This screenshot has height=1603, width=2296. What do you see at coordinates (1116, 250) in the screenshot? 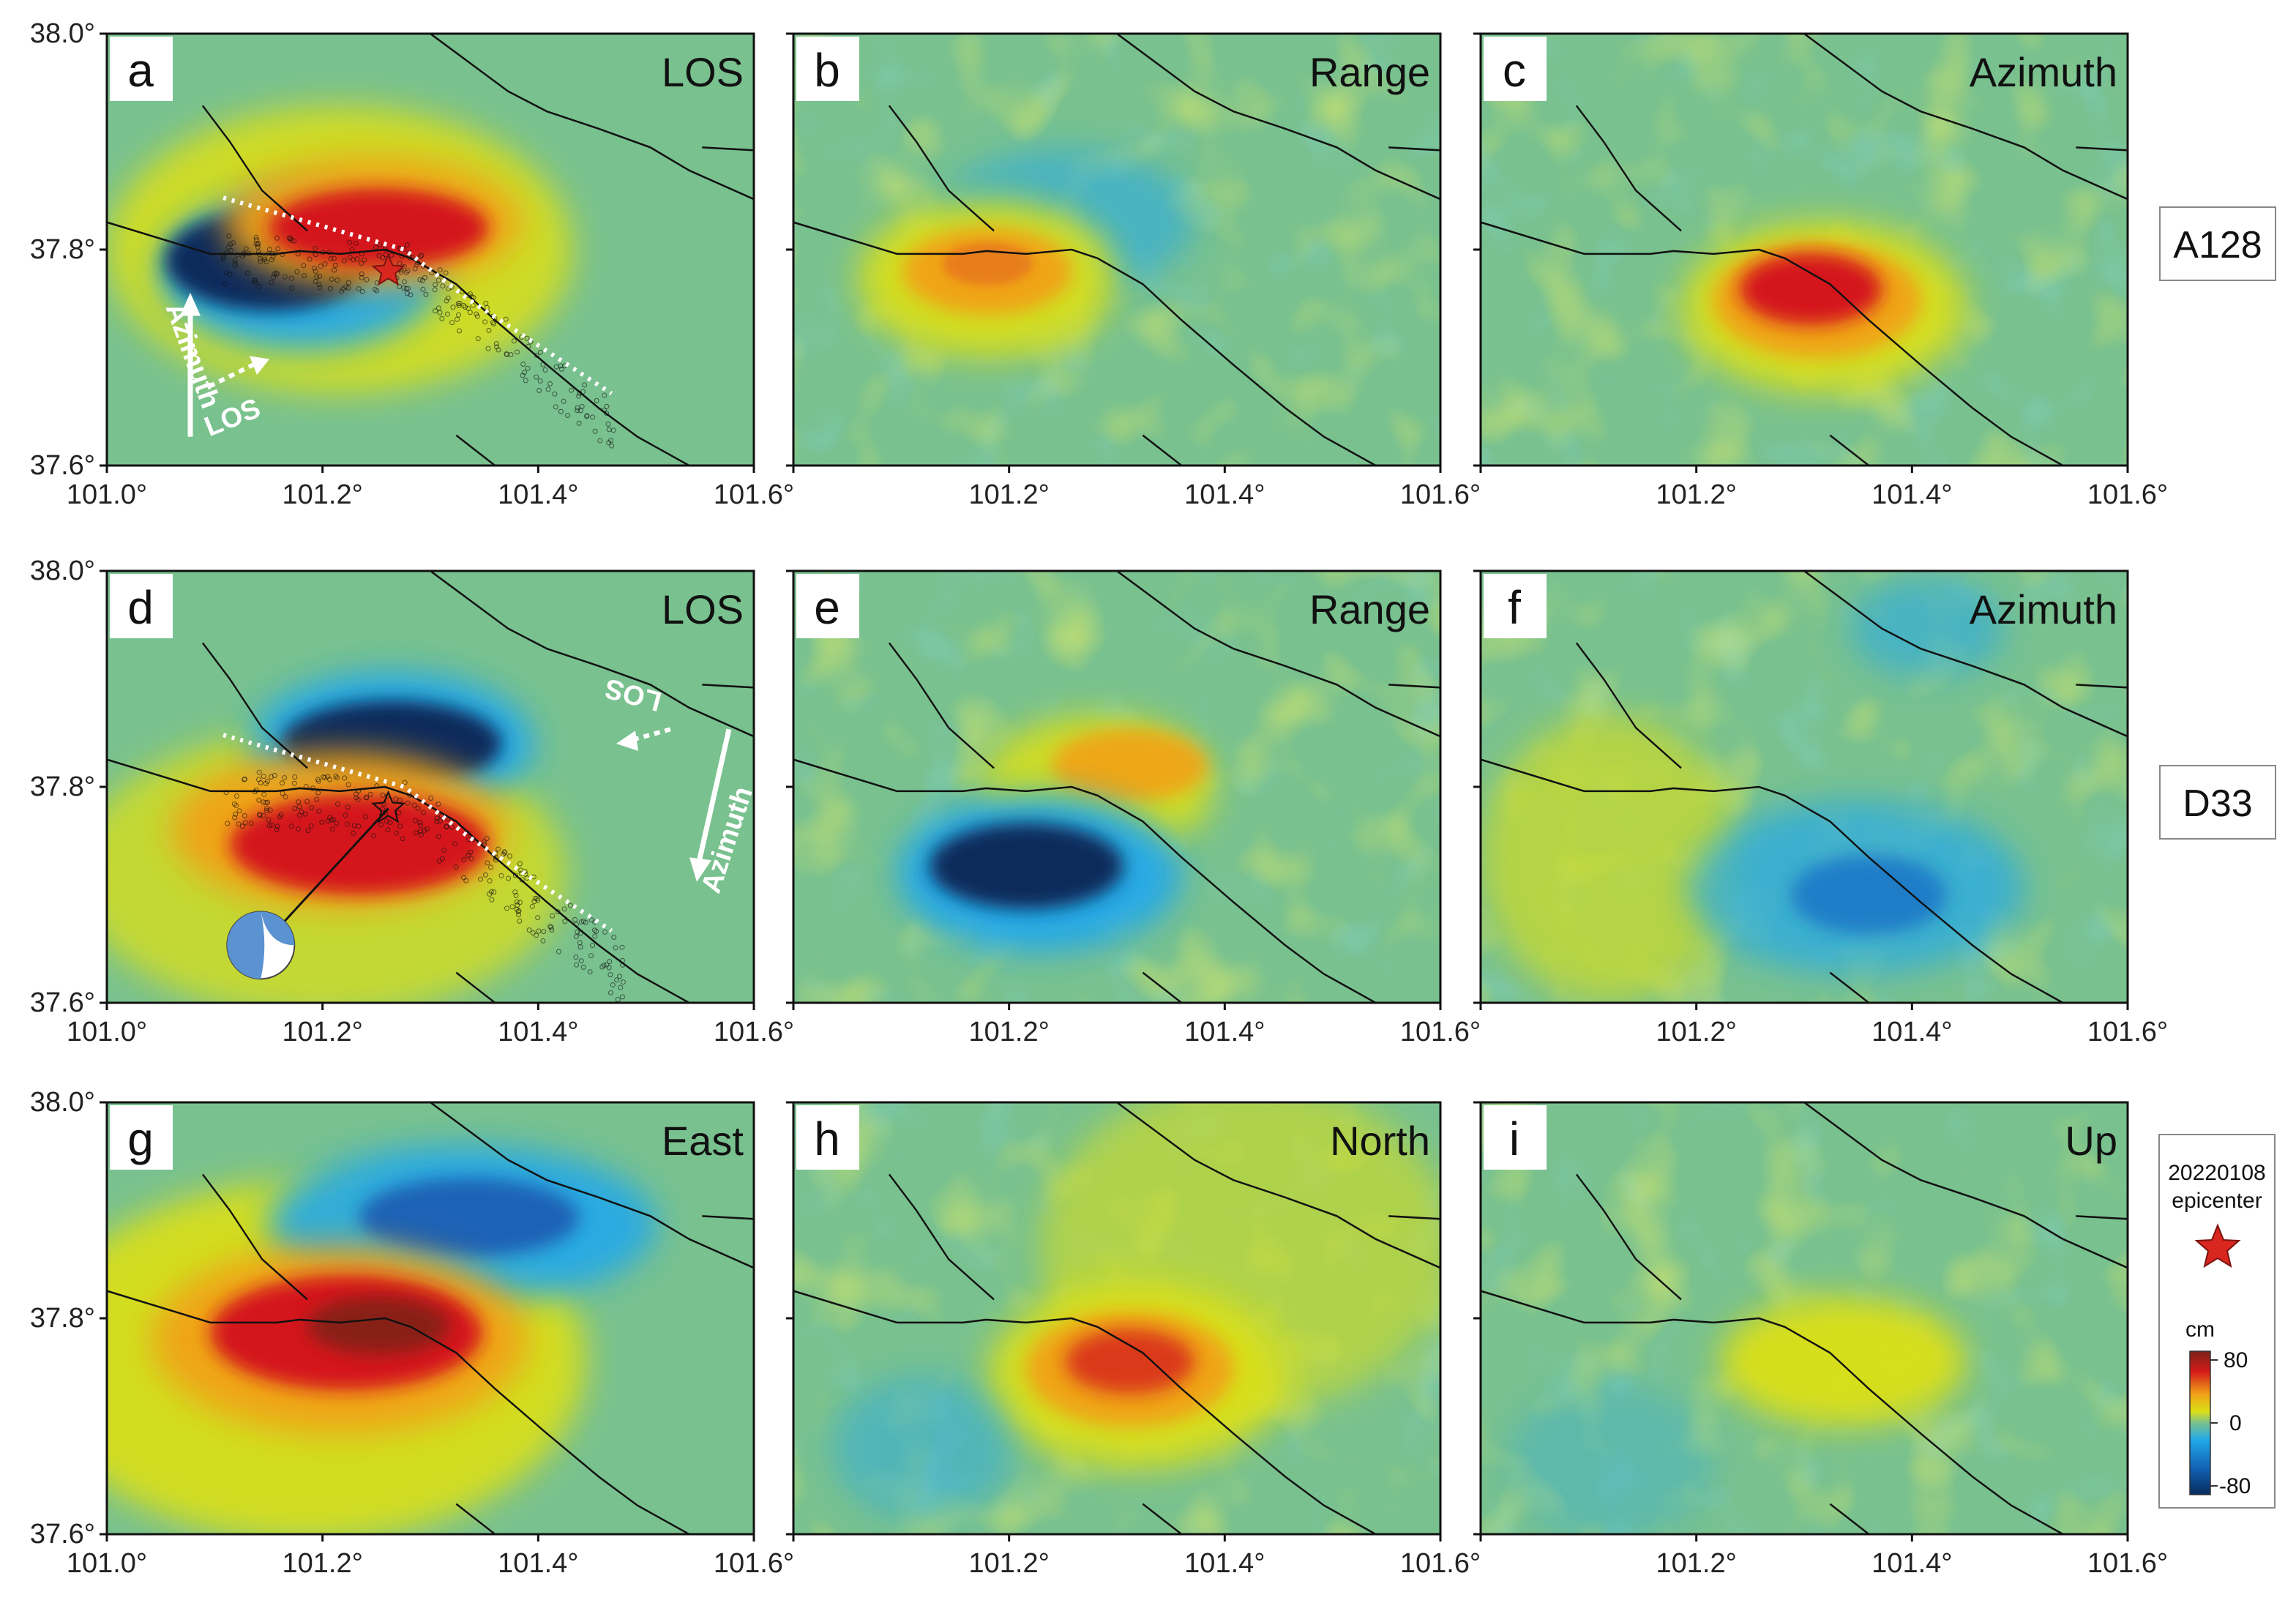
I see `deformation-map-b` at bounding box center [1116, 250].